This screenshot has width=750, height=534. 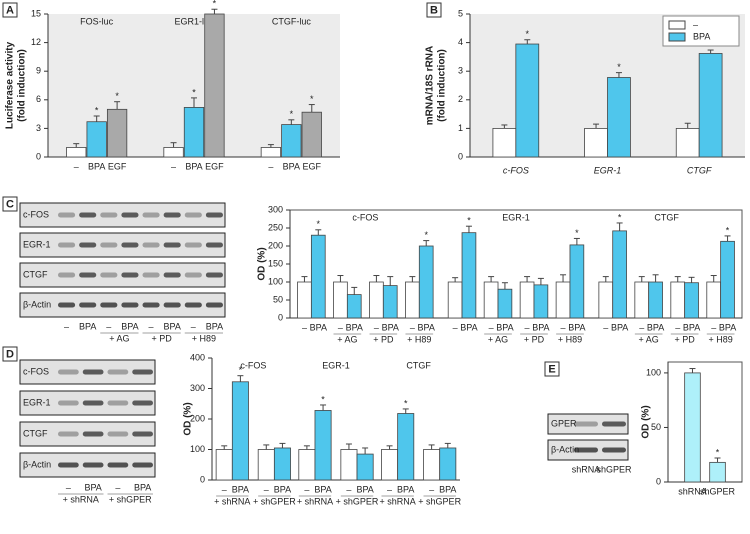 I want to click on blot-row-label: β-Actin, so click(x=565, y=449).